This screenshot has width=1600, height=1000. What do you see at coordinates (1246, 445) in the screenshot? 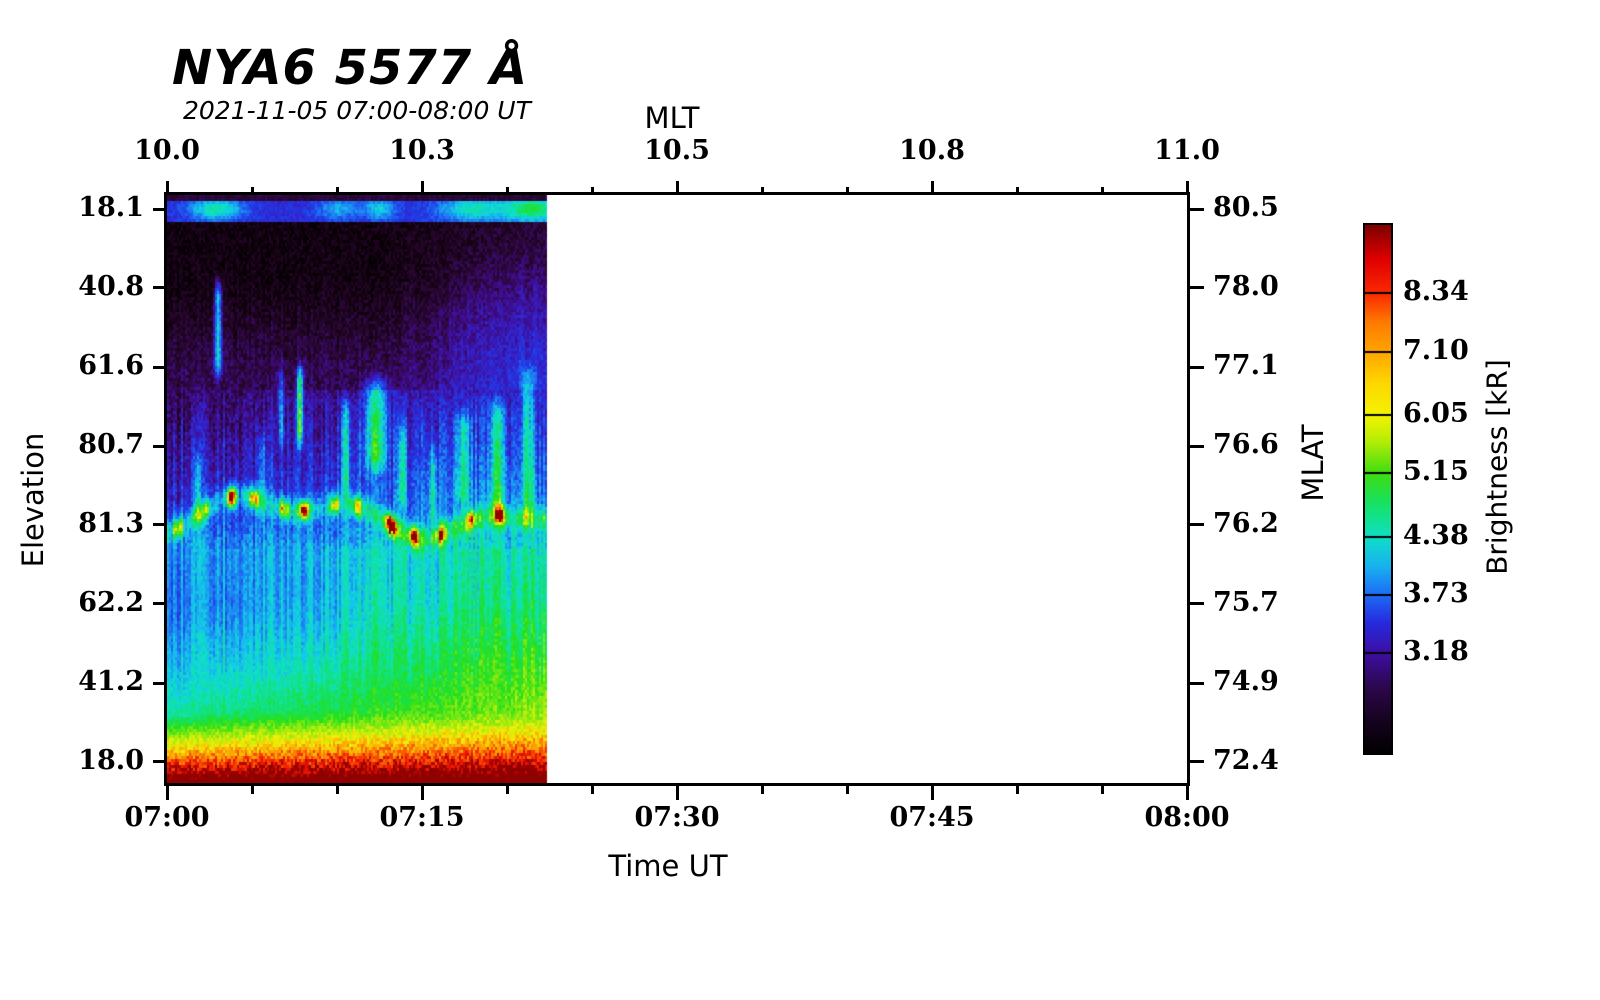
I see `right-tick-label: 76.6` at bounding box center [1246, 445].